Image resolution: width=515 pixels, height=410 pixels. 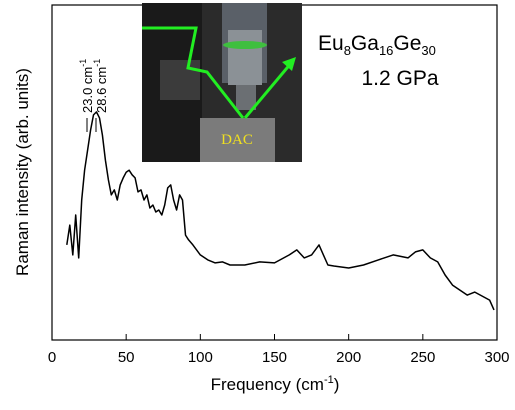 What do you see at coordinates (428, 50) in the screenshot?
I see `title-sub: 30` at bounding box center [428, 50].